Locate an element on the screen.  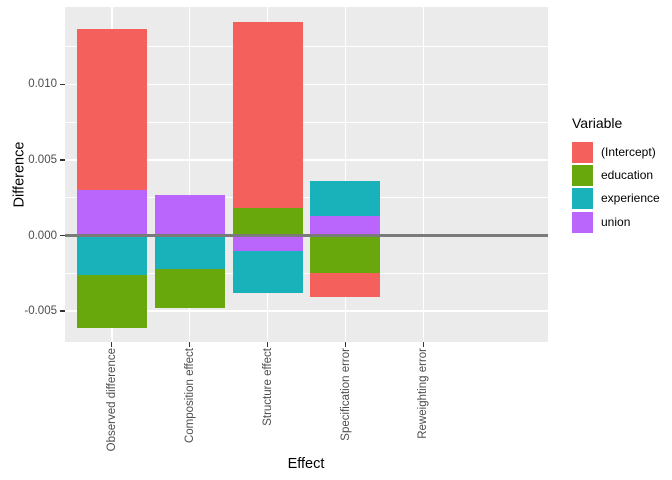
x-tick-label: Specification error is located at coordinates (345, 394).